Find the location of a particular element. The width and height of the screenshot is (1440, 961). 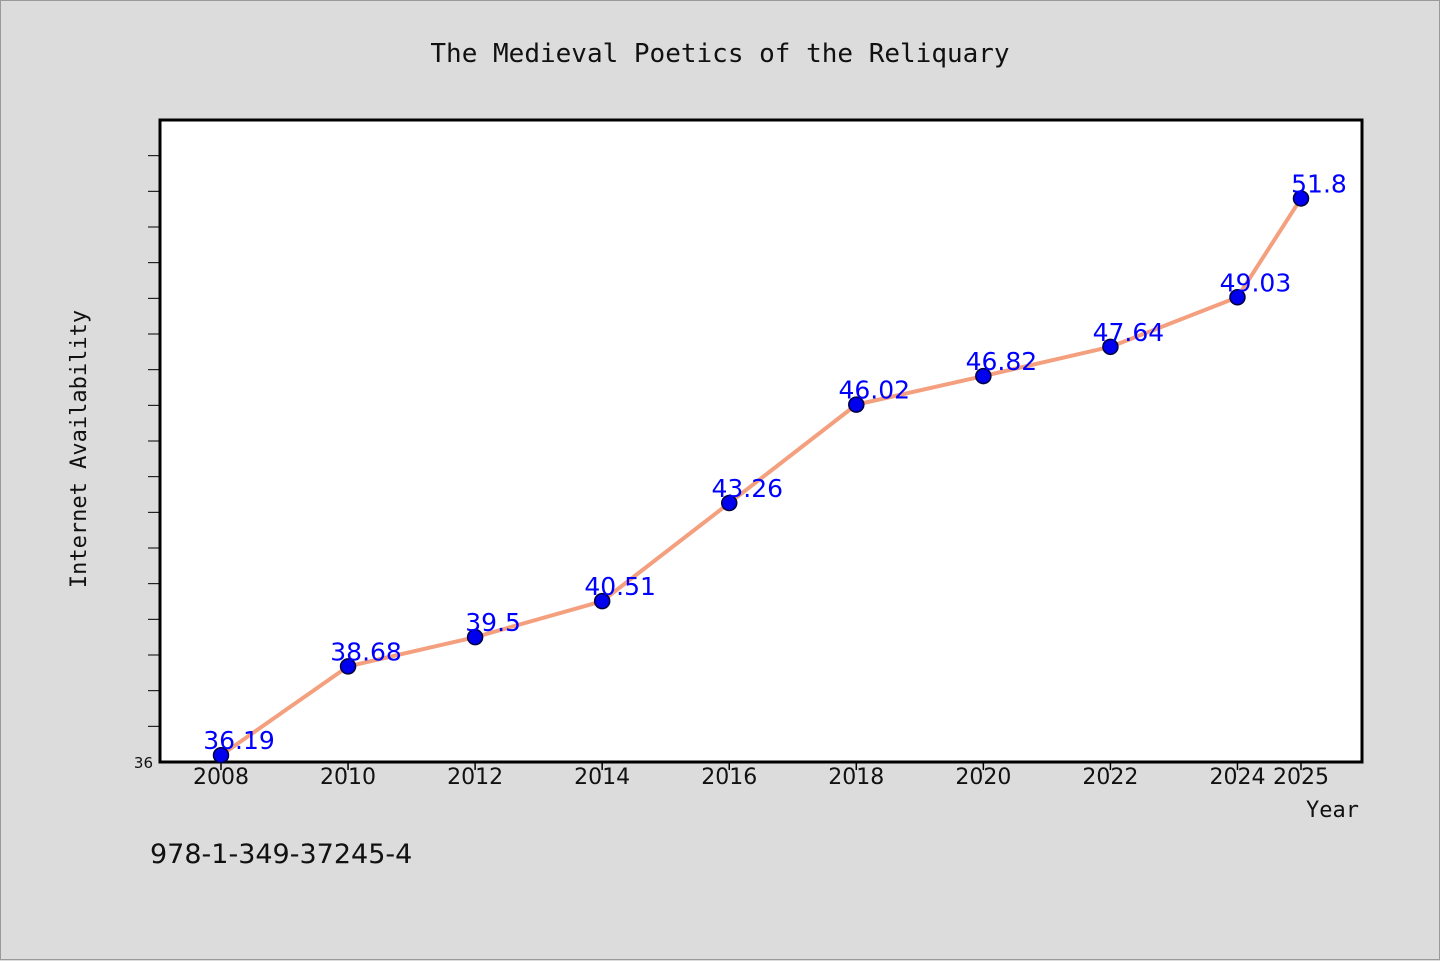

chart-title: The Medieval Poetics of the Reliquary is located at coordinates (719, 54).